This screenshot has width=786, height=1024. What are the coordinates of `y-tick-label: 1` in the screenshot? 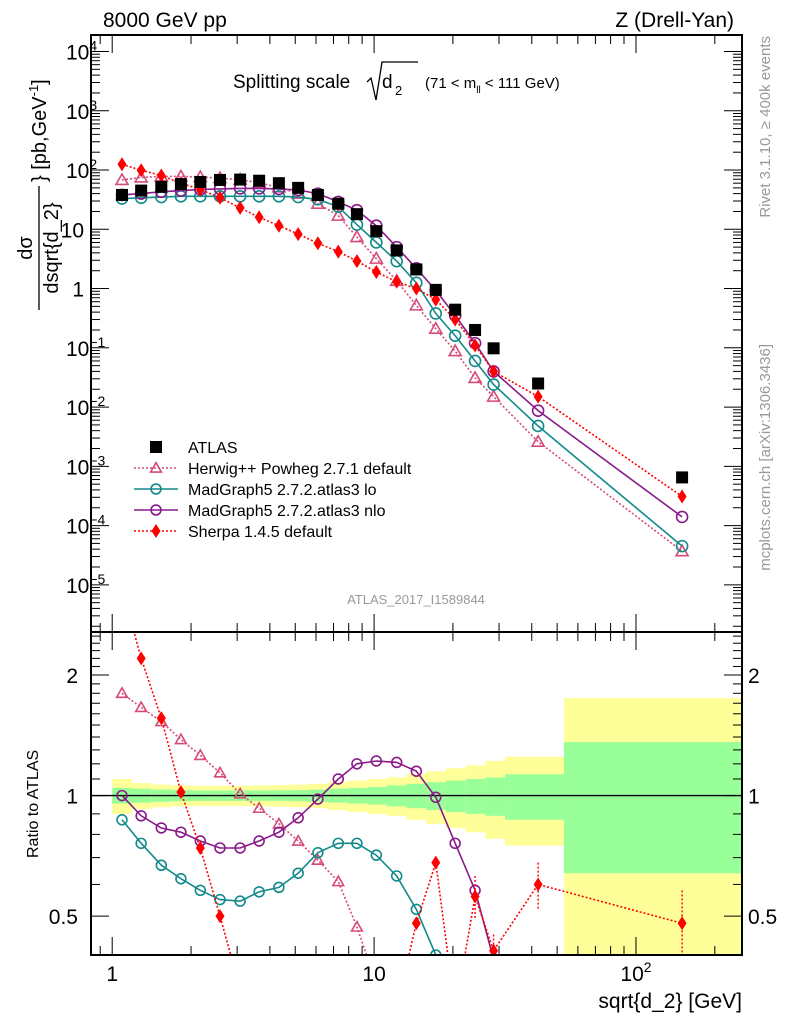 It's located at (78, 290).